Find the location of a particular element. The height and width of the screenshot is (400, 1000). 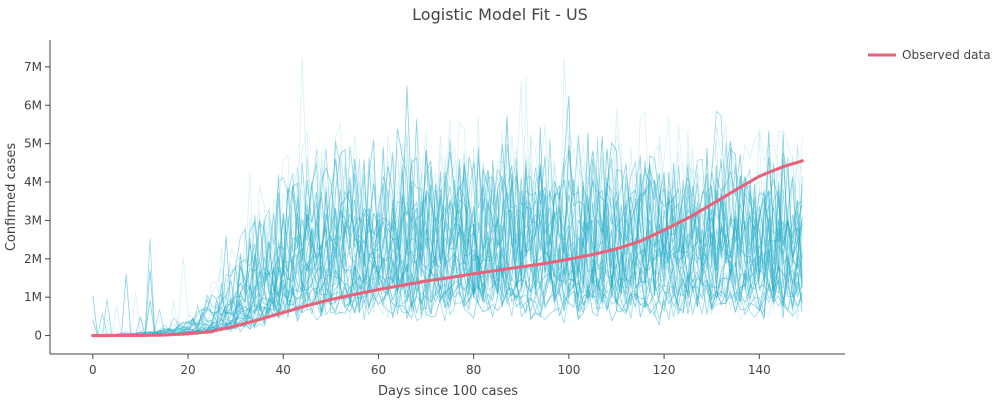

y-tick-label: 0 is located at coordinates (38, 336).